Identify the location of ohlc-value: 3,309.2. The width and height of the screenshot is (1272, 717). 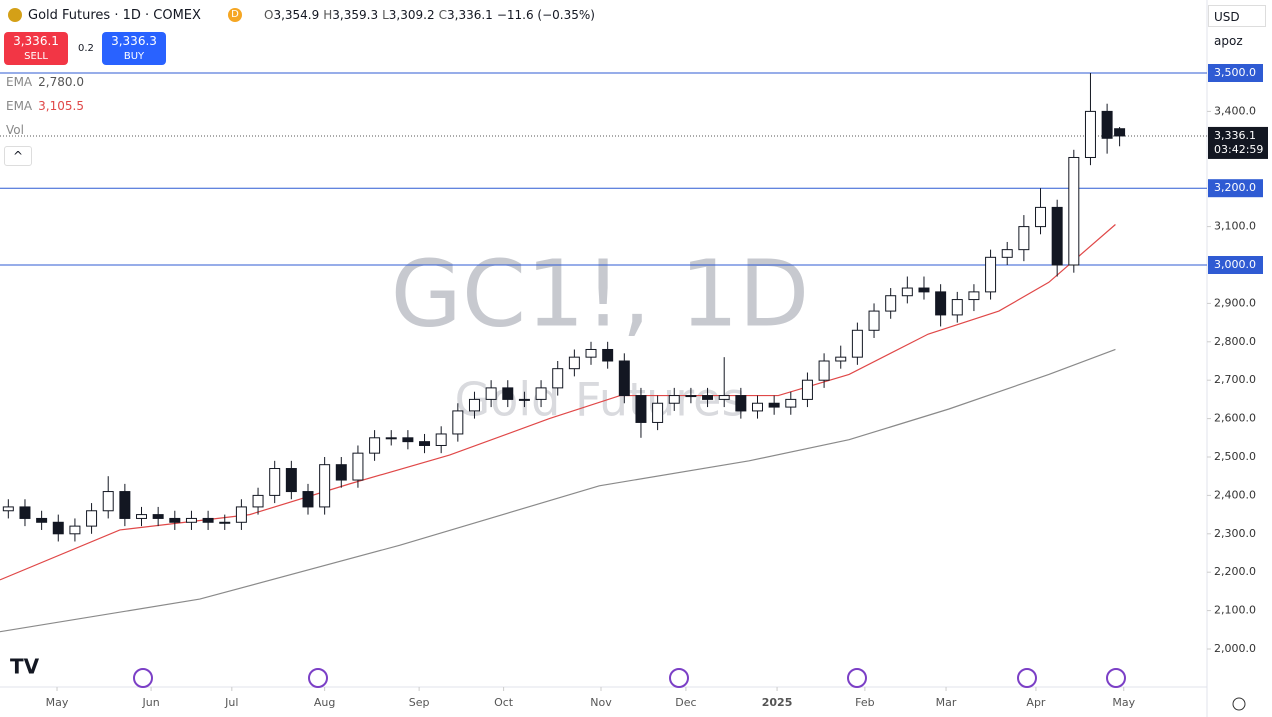
(411, 15).